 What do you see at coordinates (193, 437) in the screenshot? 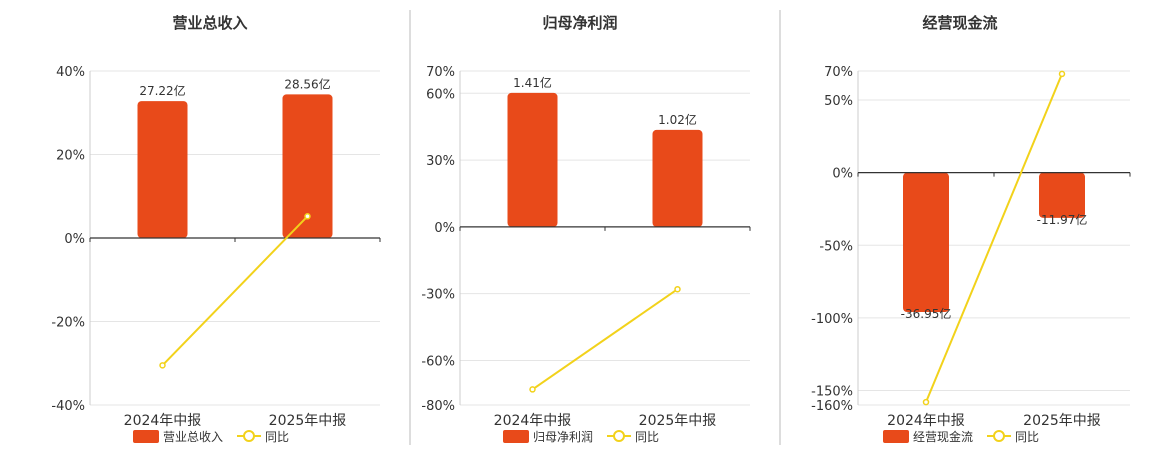
I see `legend-bar-label: 营业总收入` at bounding box center [193, 437].